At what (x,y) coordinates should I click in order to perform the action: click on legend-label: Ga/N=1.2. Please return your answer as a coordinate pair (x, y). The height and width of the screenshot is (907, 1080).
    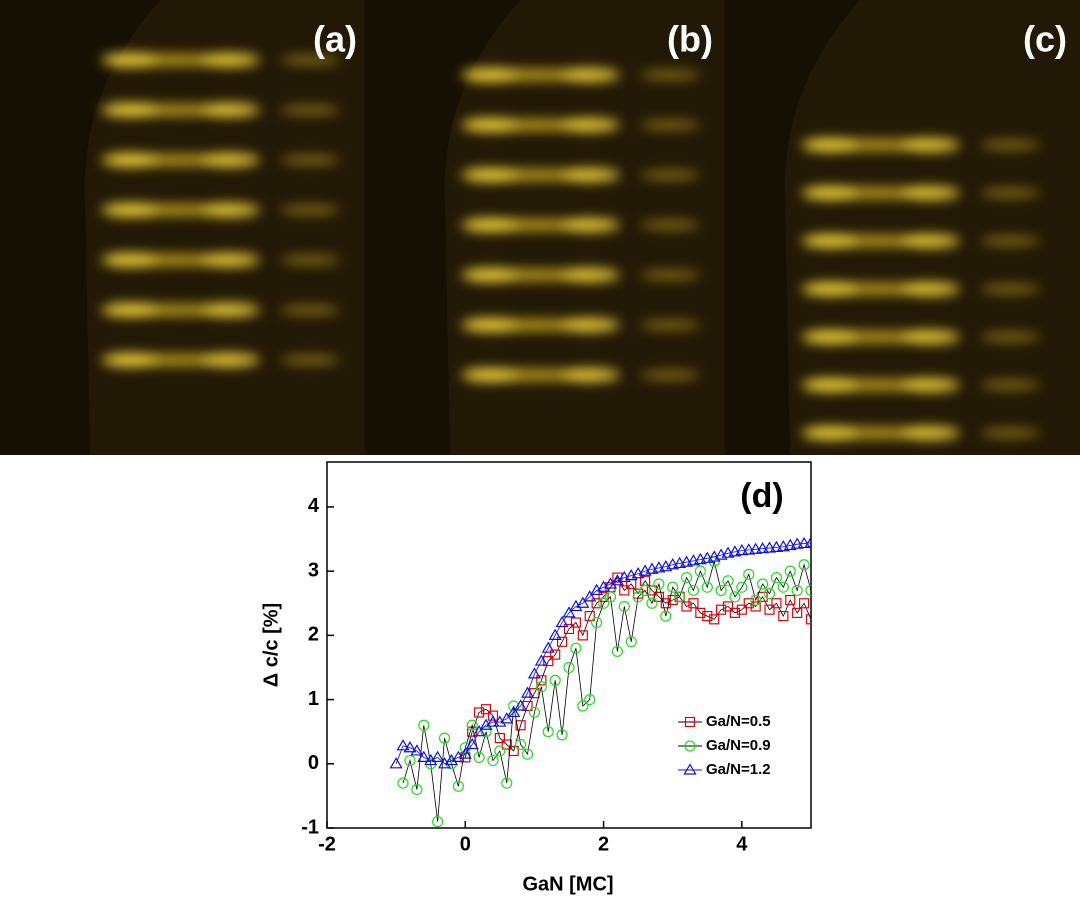
    Looking at the image, I should click on (738, 769).